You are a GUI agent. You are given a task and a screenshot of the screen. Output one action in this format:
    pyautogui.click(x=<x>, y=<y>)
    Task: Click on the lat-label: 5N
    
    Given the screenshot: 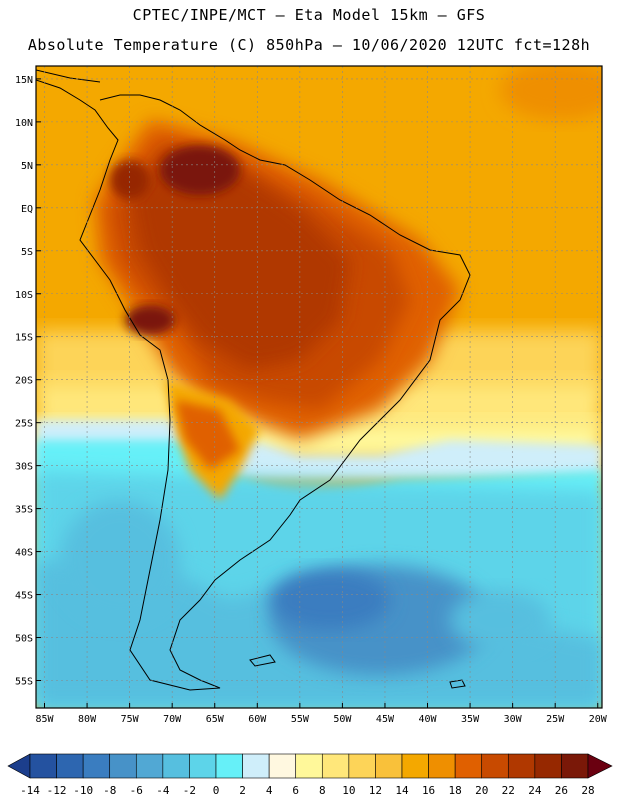 What is the action you would take?
    pyautogui.click(x=27, y=166)
    